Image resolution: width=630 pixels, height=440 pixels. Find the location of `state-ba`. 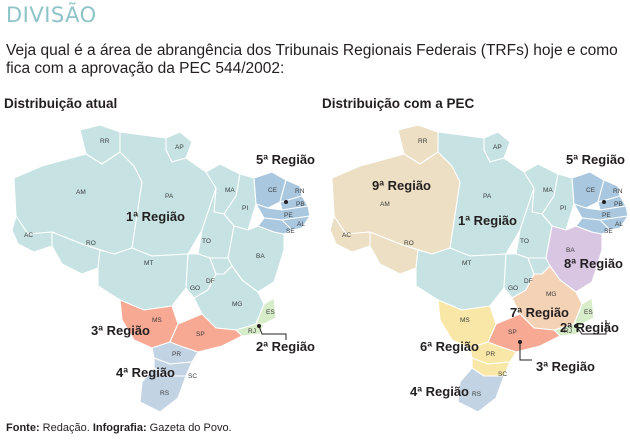

state-ba is located at coordinates (574, 259).